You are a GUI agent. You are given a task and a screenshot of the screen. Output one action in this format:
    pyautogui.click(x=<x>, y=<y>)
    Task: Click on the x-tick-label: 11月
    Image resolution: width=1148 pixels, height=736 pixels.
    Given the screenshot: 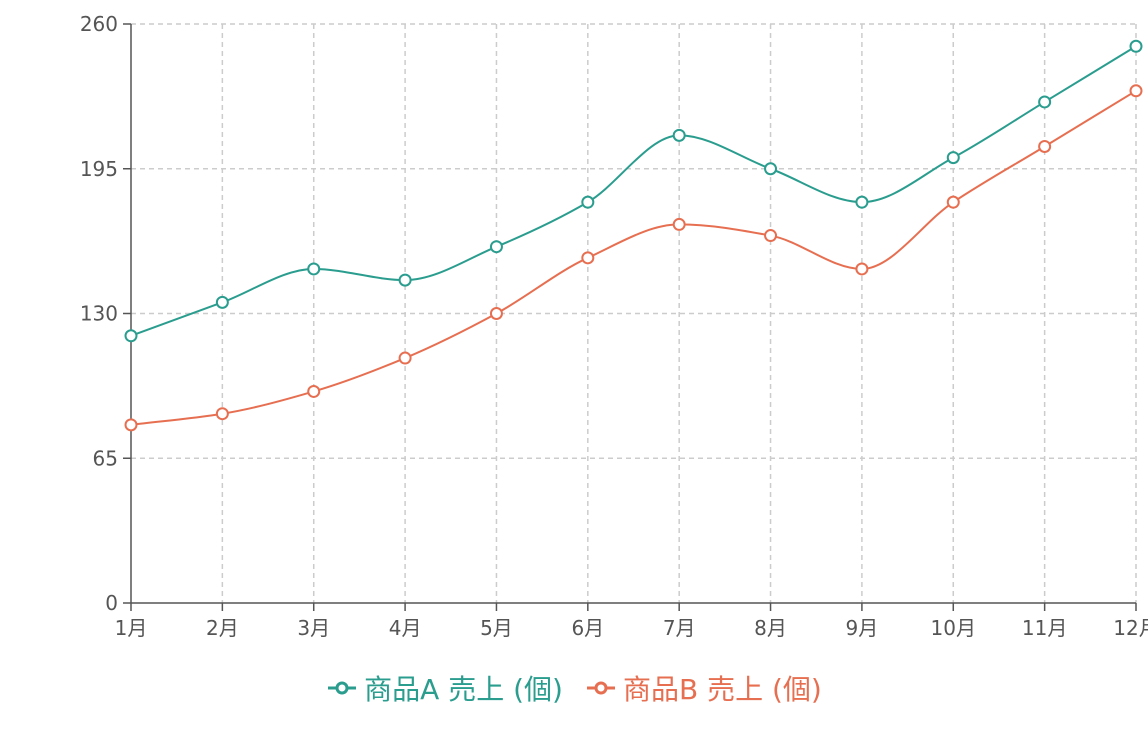 What is the action you would take?
    pyautogui.click(x=1044, y=628)
    